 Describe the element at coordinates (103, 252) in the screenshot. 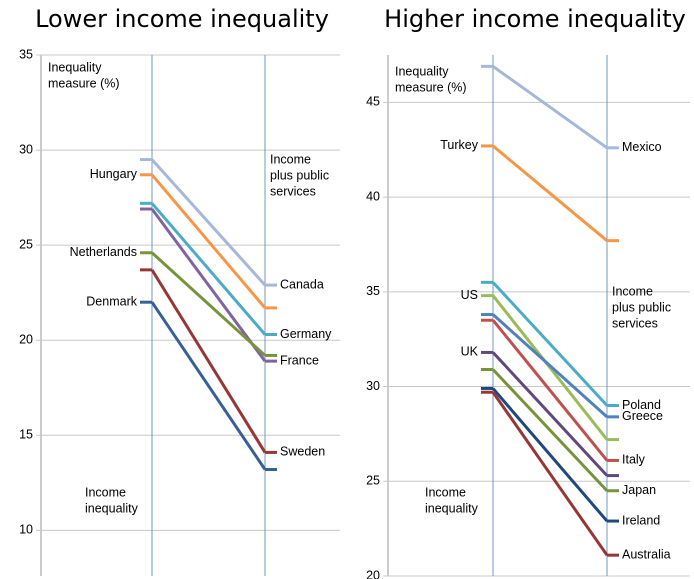

I see `series-label: Netherlands` at that location.